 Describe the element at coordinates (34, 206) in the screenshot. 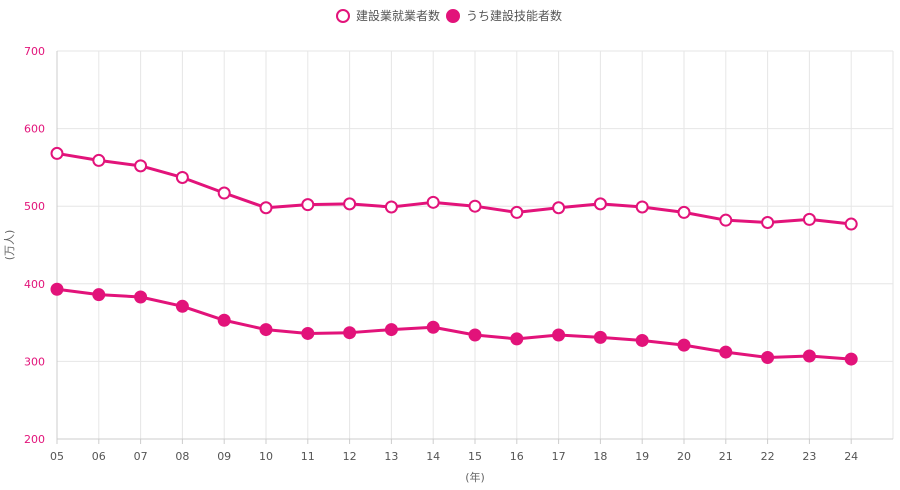

I see `y-tick-label: 500` at that location.